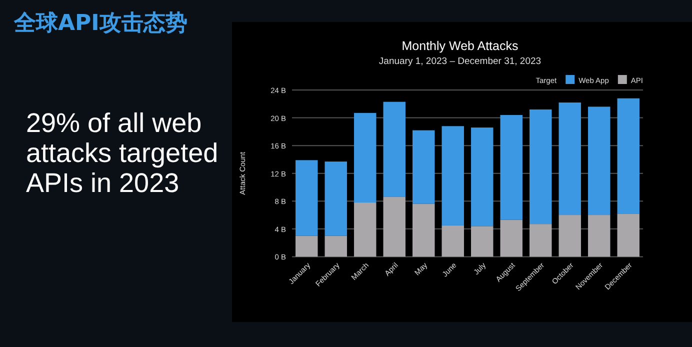 Image resolution: width=692 pixels, height=347 pixels. What do you see at coordinates (100, 23) in the screenshot?
I see `text: 全球API攻击态势` at bounding box center [100, 23].